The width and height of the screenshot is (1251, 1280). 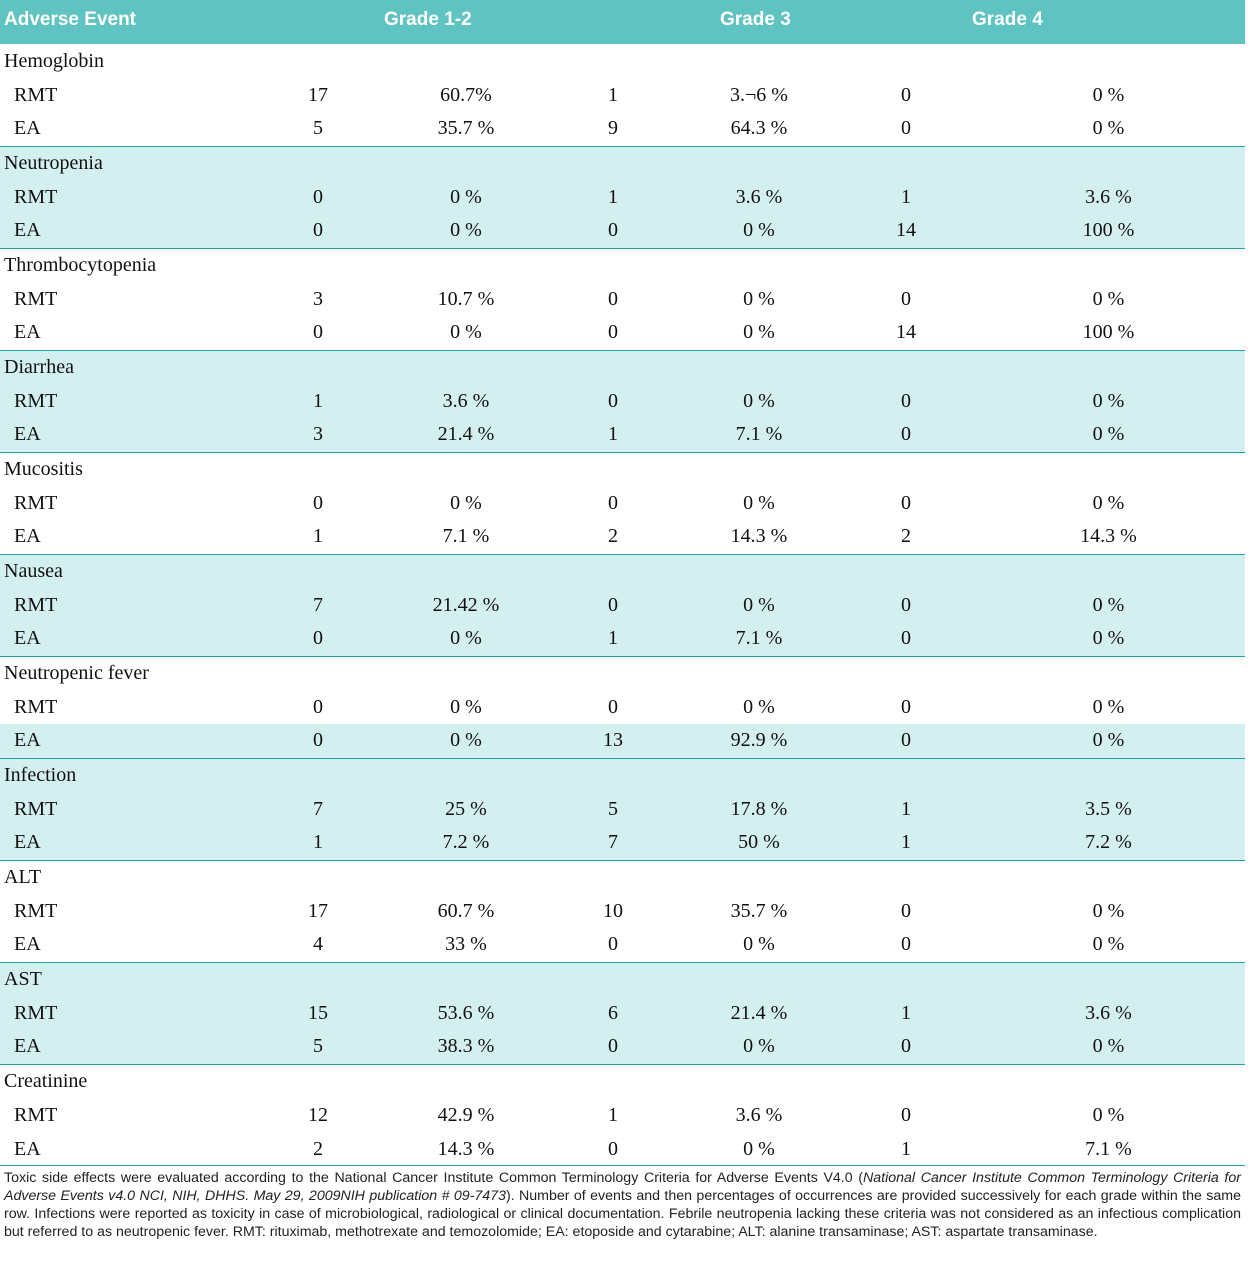 What do you see at coordinates (613, 740) in the screenshot?
I see `grade3-count: 13` at bounding box center [613, 740].